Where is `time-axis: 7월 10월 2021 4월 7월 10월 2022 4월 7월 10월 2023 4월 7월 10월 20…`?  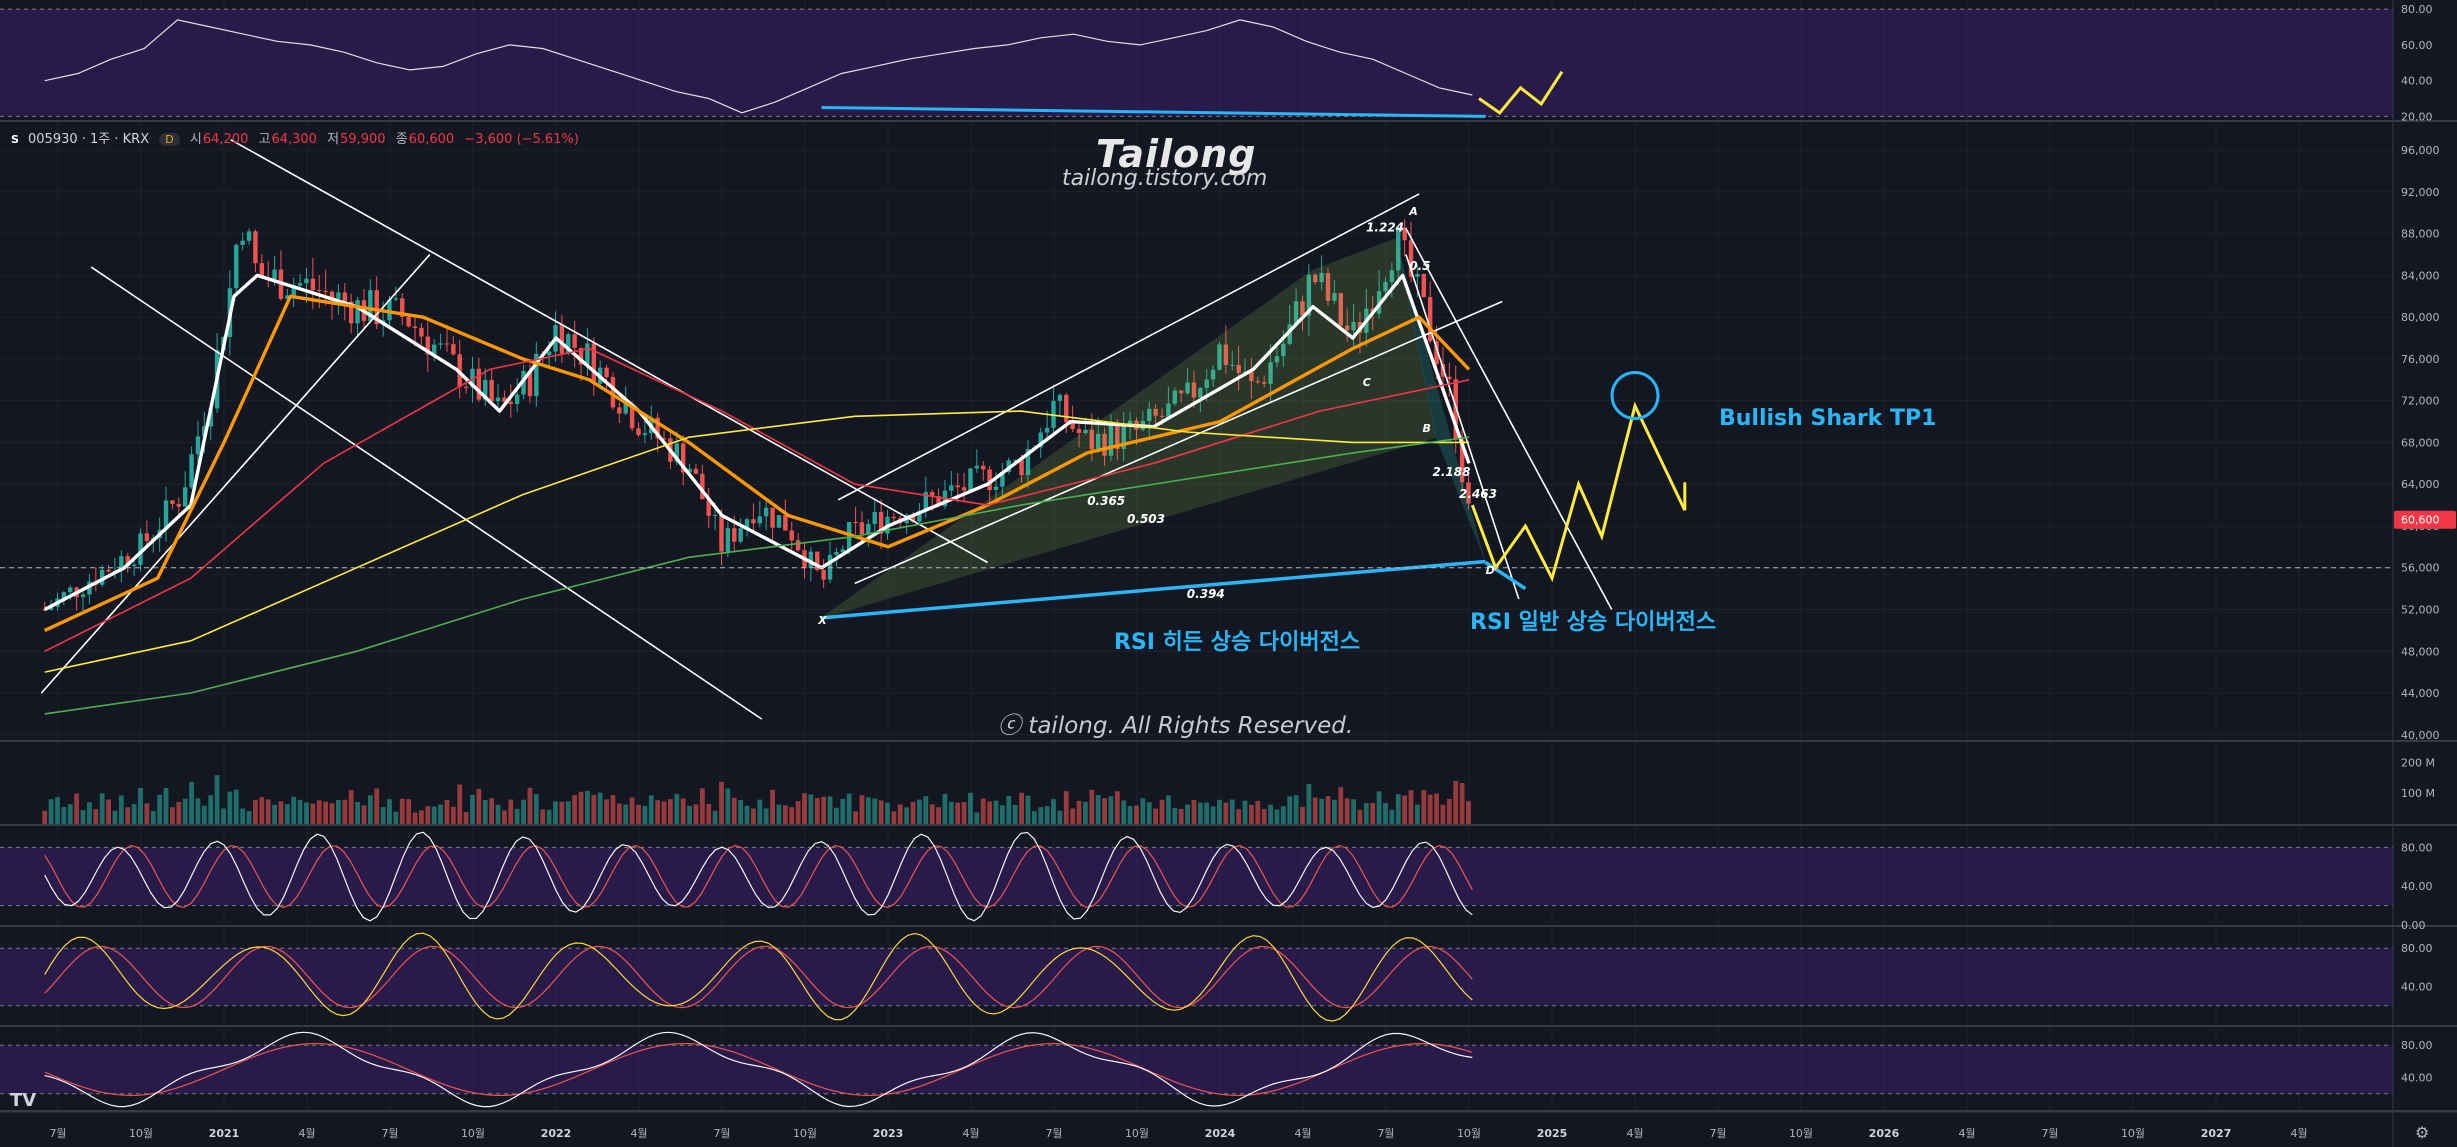
time-axis: 7월 10월 2021 4월 7월 10월 2022 4월 7월 10월 2023 4월 7월 10월 20… is located at coordinates (1239, 1132).